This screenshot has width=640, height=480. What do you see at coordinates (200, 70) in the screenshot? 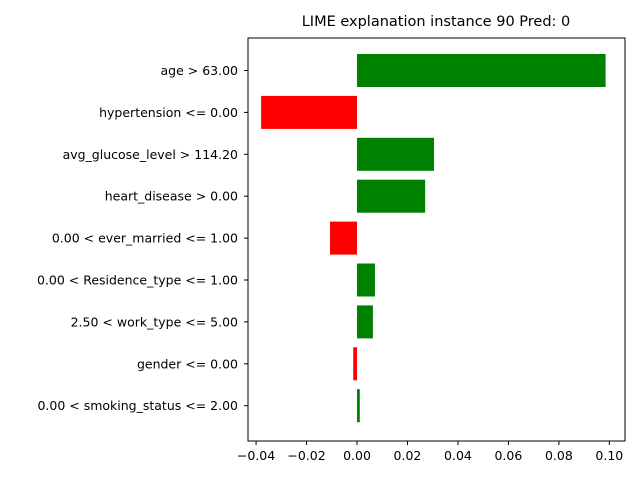
I see `y-tick-label: age > 63.00` at bounding box center [200, 70].